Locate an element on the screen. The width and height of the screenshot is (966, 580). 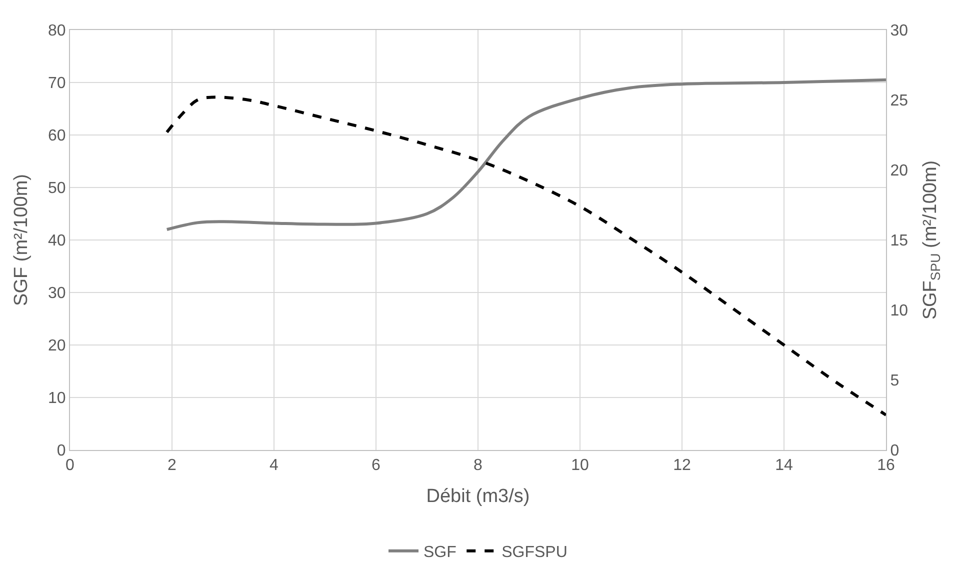
y2-tick-label: 25 is located at coordinates (899, 101).